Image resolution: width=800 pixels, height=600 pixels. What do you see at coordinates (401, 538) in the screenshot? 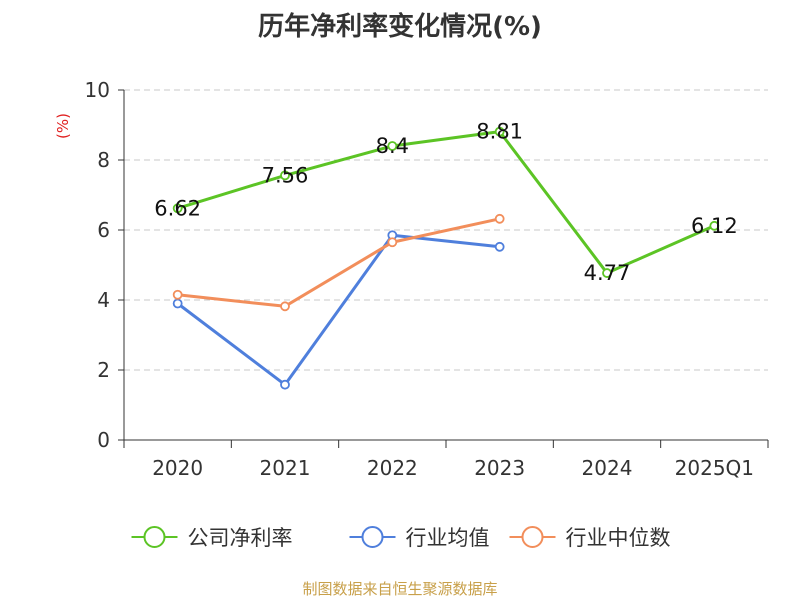
I see `legend: 公司净利率 行业均值 行业中位数` at bounding box center [401, 538].